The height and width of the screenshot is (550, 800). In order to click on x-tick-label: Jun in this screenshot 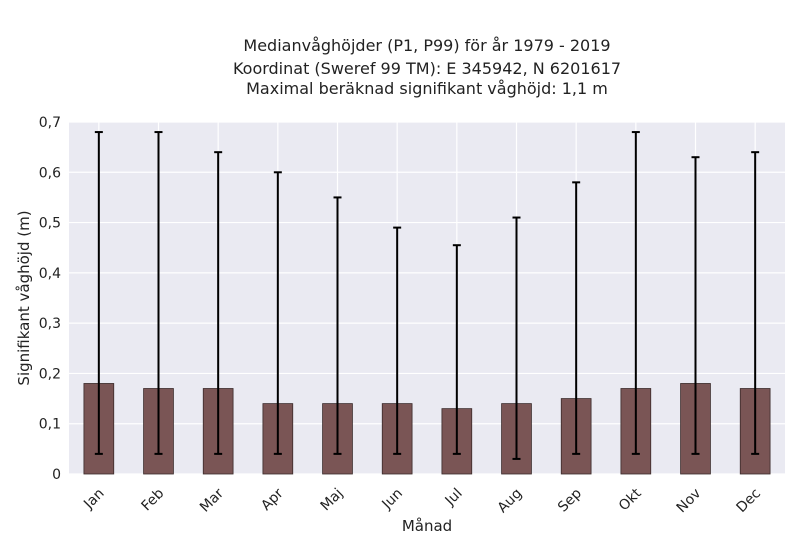, I will do `click(392, 499)`.